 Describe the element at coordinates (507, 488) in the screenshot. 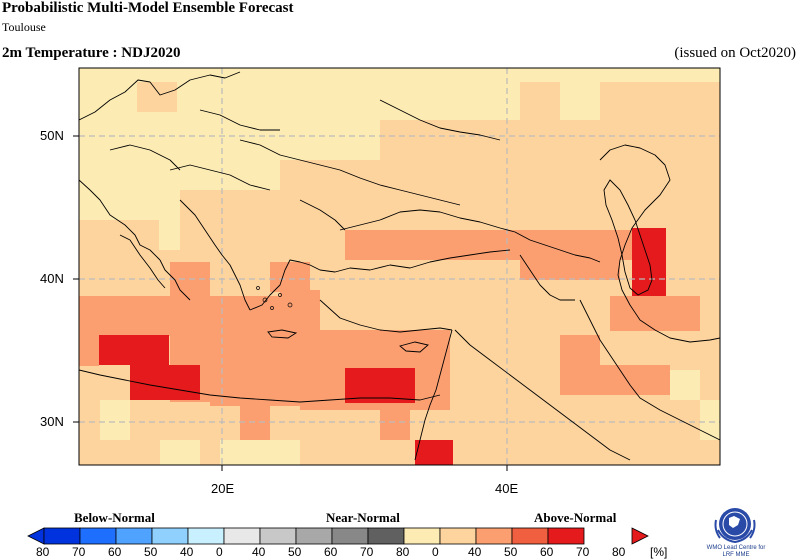

I see `lon-label-40e: 40E` at that location.